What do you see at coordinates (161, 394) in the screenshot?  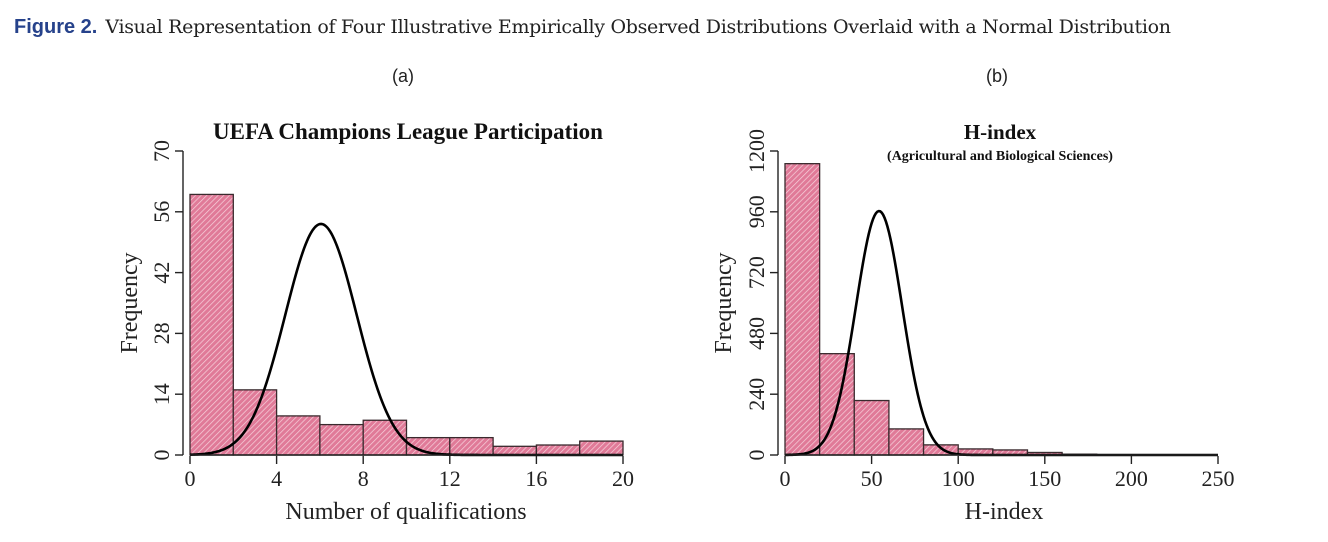 I see `chart-a-ytick-label: 14` at bounding box center [161, 394].